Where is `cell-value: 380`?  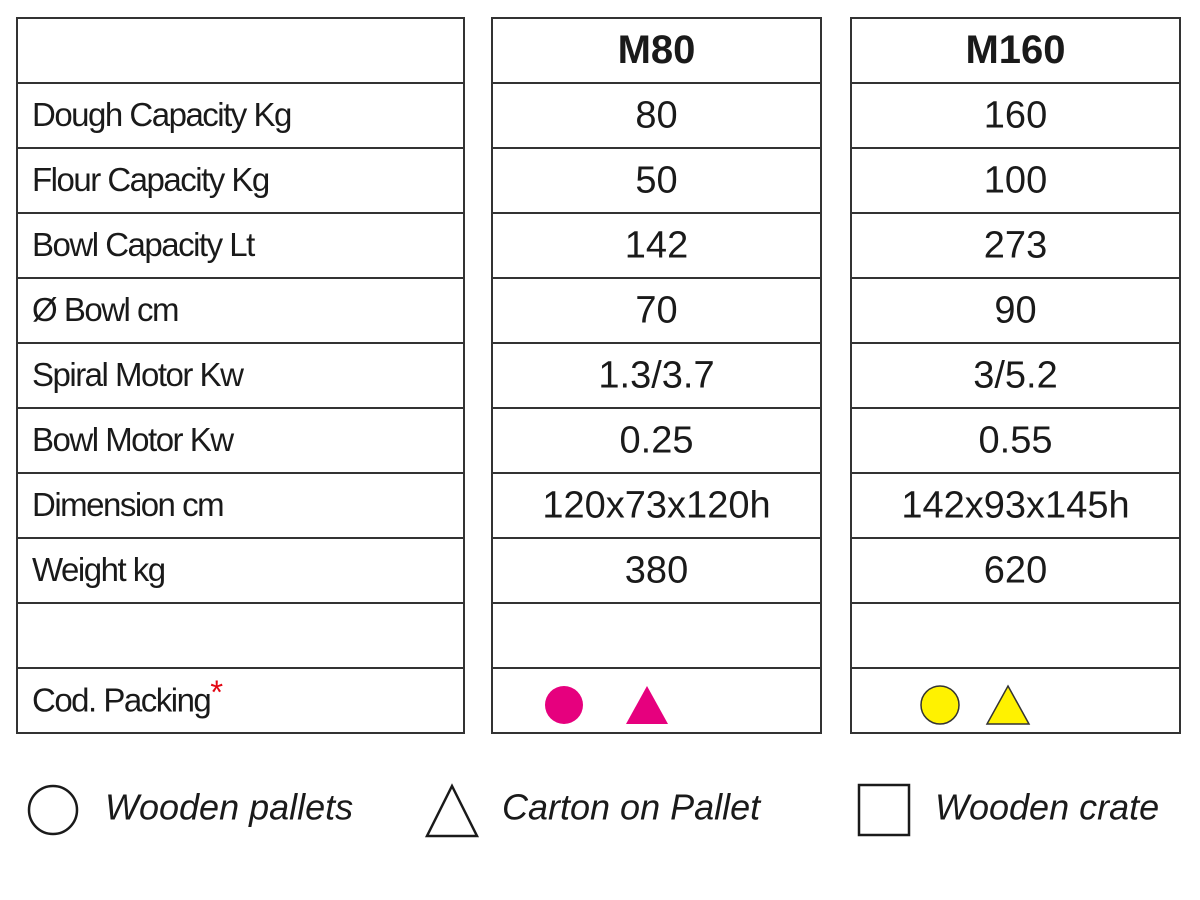
cell-value: 380 is located at coordinates (656, 571).